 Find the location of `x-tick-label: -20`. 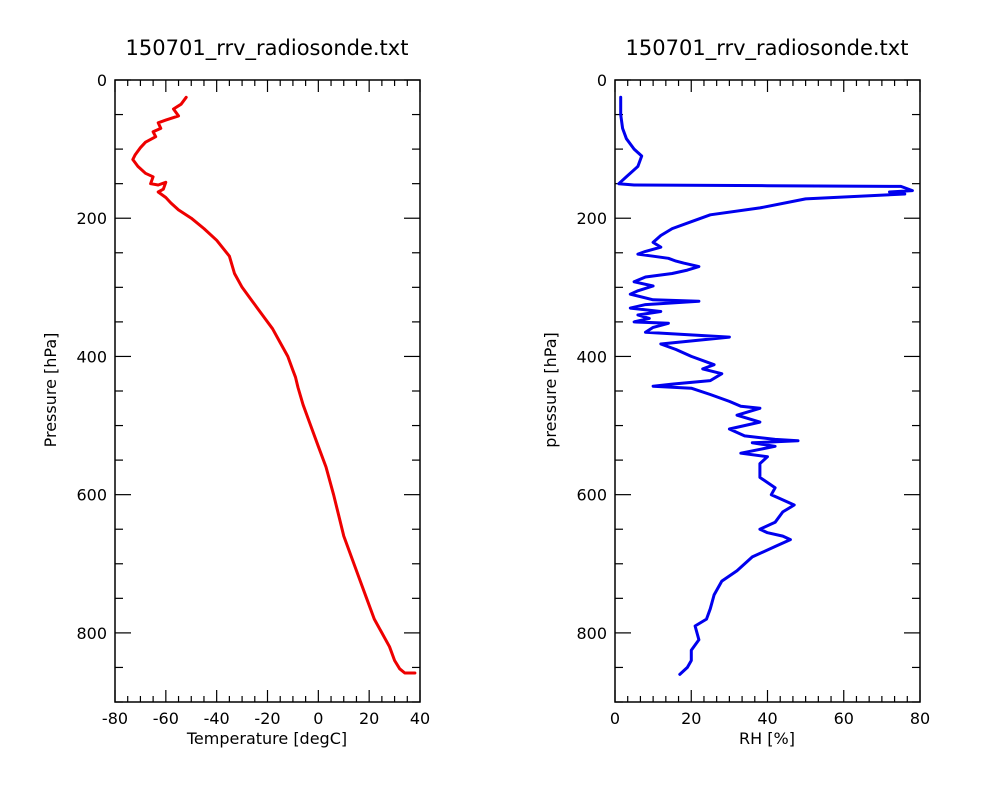

x-tick-label: -20 is located at coordinates (267, 718).